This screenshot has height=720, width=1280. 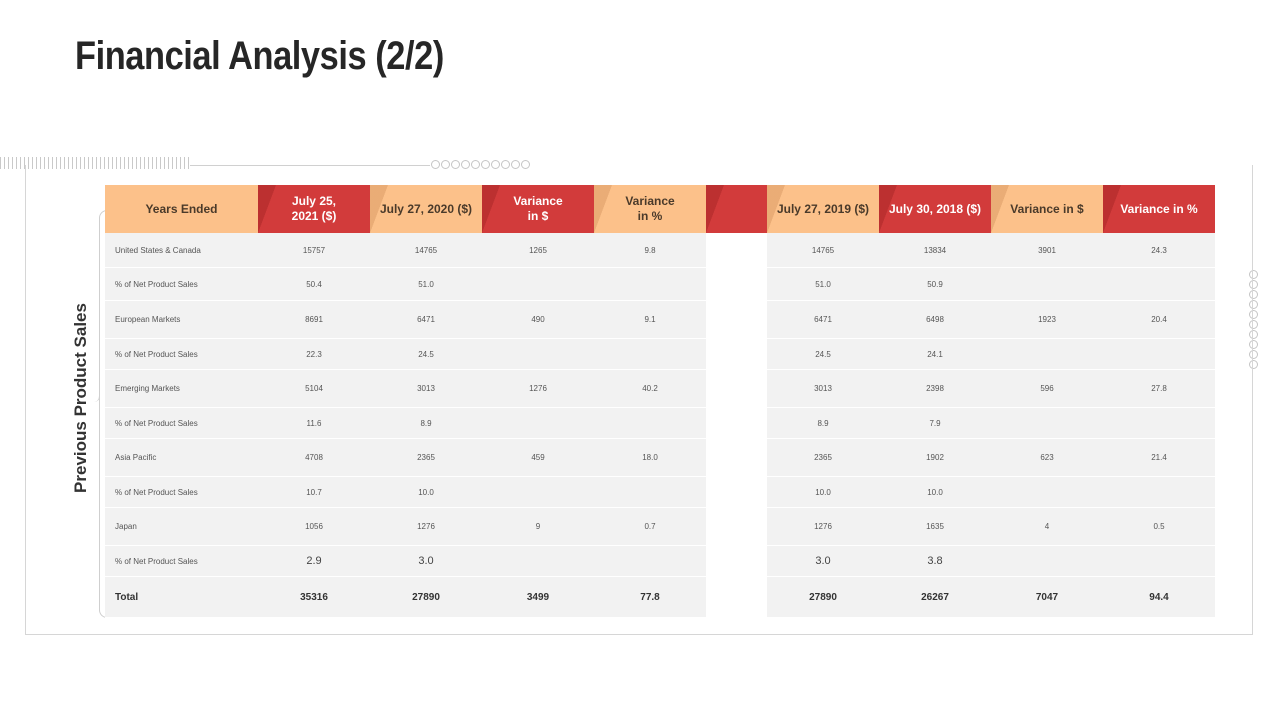 I want to click on row-label: Total, so click(x=181, y=597).